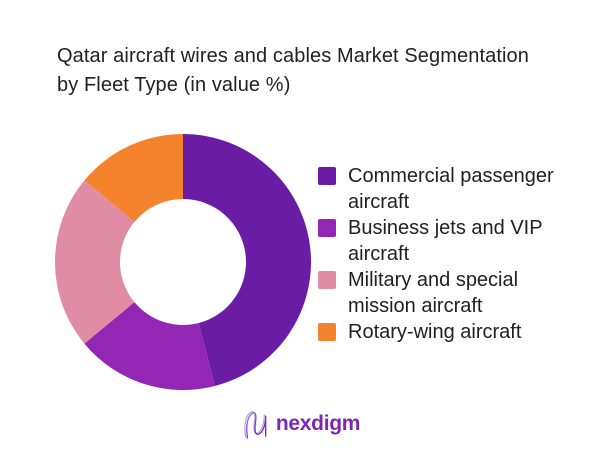  I want to click on legend-item: Rotary-wing aircraft, so click(448, 332).